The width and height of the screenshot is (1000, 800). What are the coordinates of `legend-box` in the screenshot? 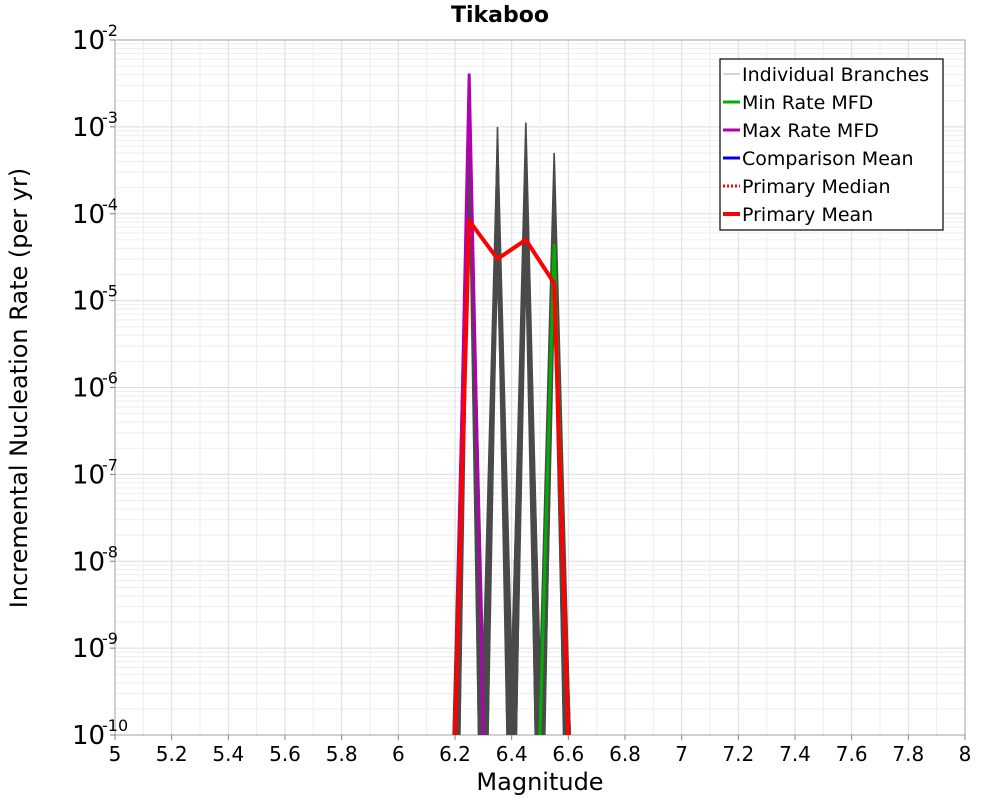 It's located at (831, 144).